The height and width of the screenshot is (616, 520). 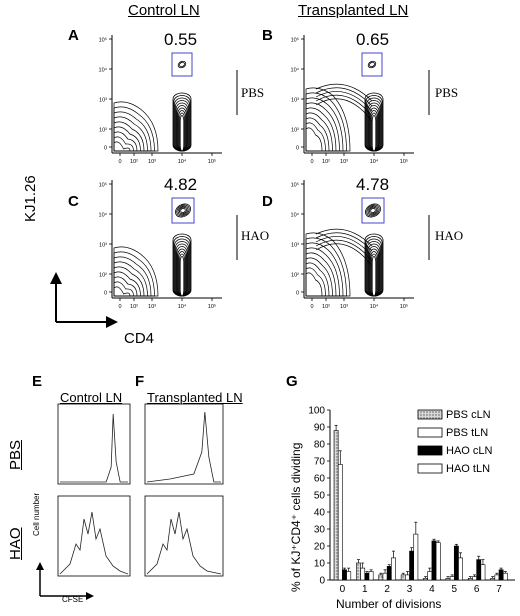 I want to click on flow-panel-a: 10⁵ 10⁴ 10³ 10² 0 0 10² 10³ 10⁴ 10⁵, so click(x=168, y=100).